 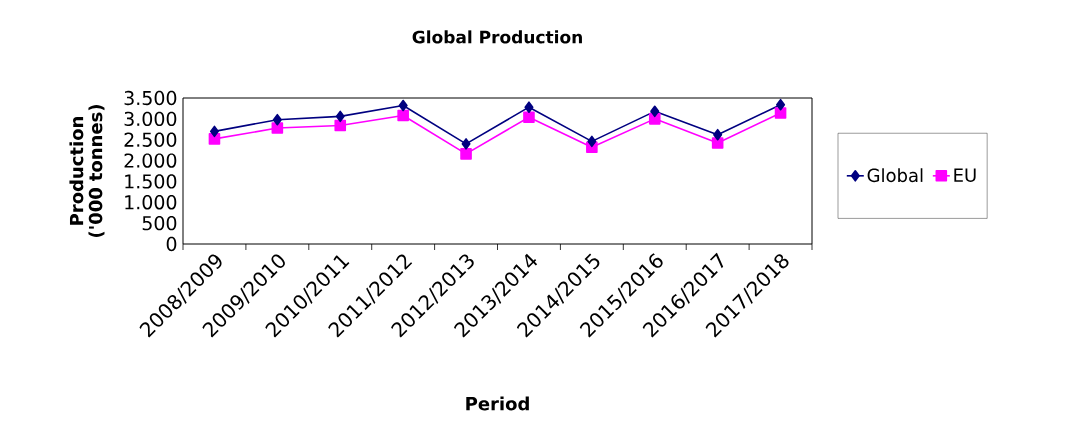 I want to click on y-tick-label: 0, so click(x=171, y=244).